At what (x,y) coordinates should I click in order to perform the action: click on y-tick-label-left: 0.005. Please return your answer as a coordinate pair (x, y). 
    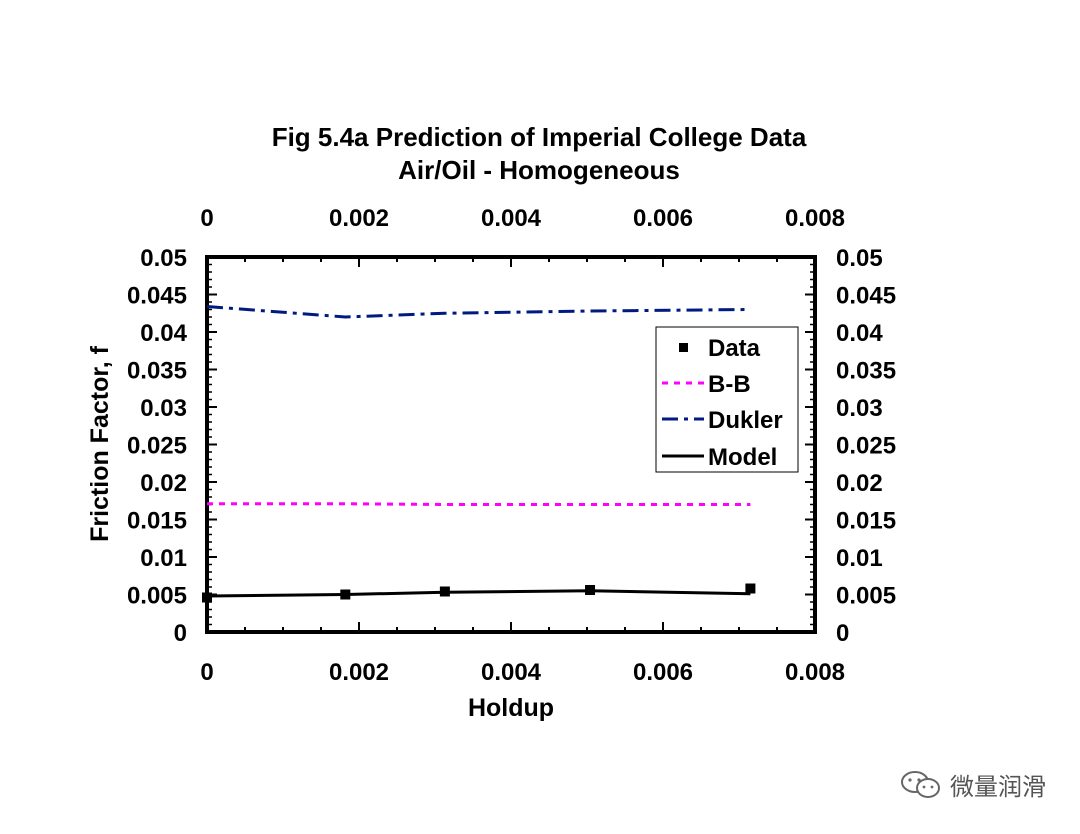
    Looking at the image, I should click on (157, 596).